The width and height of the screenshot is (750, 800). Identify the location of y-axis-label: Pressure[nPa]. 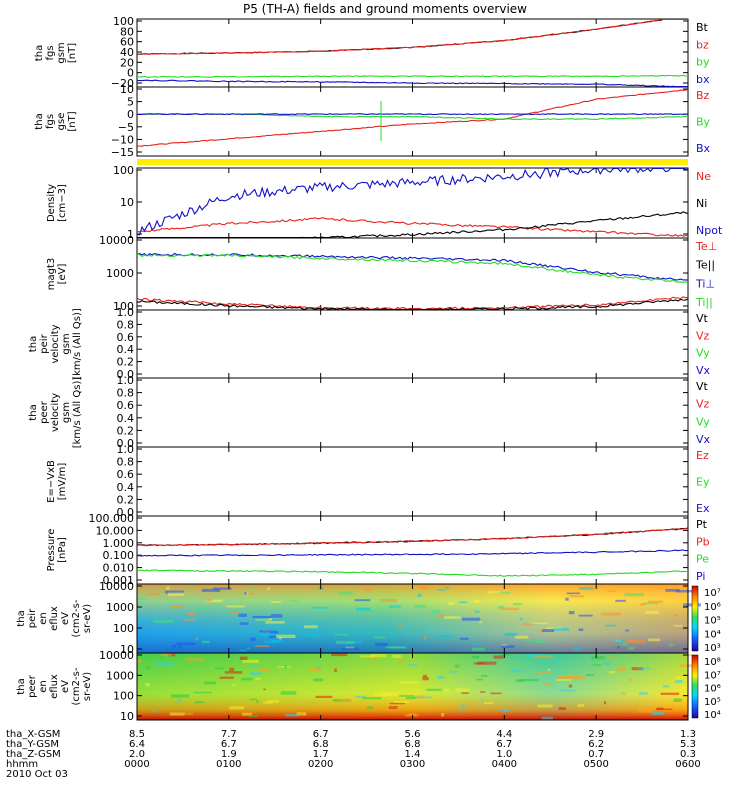
(57, 550).